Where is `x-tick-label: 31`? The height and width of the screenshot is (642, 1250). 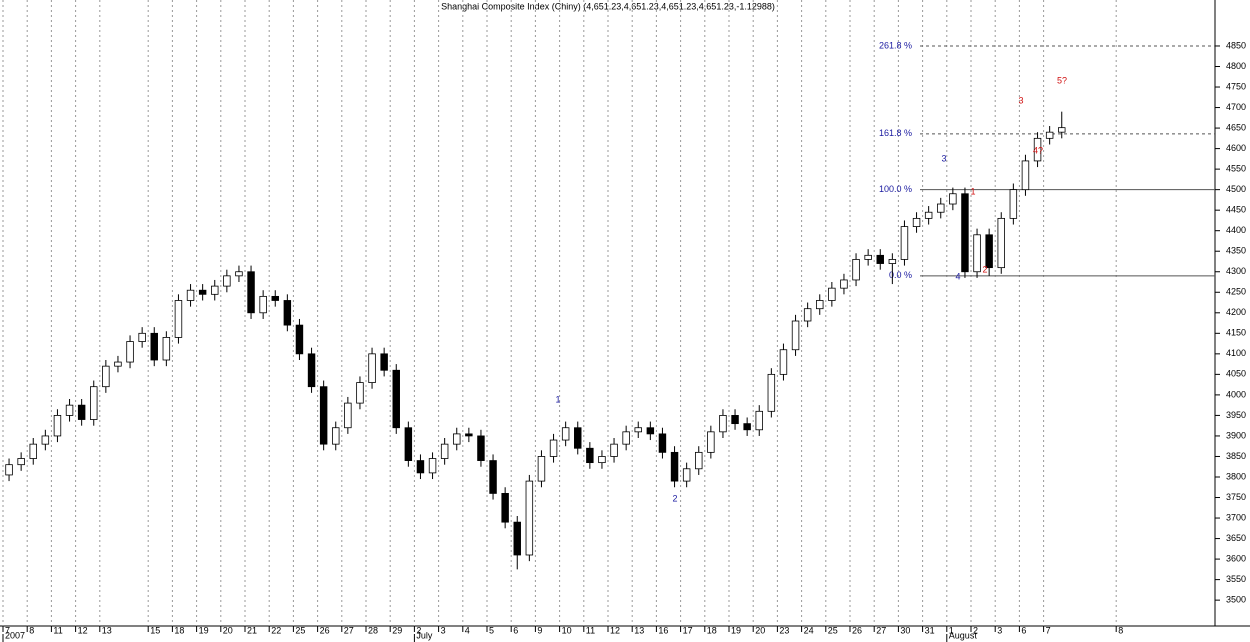 x-tick-label: 31 is located at coordinates (930, 630).